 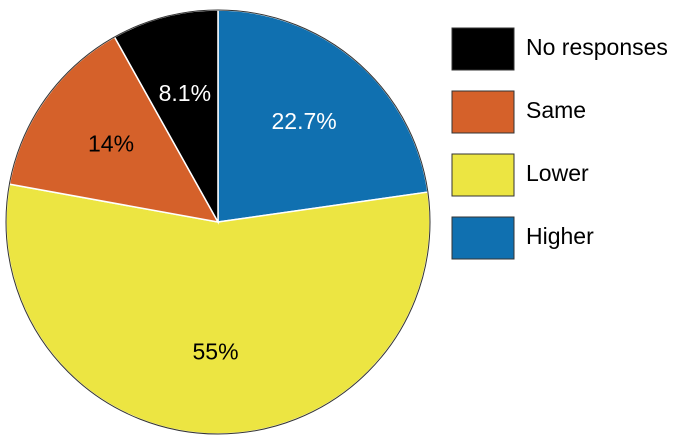 I want to click on legend-item-lower: Lower, so click(x=520, y=175).